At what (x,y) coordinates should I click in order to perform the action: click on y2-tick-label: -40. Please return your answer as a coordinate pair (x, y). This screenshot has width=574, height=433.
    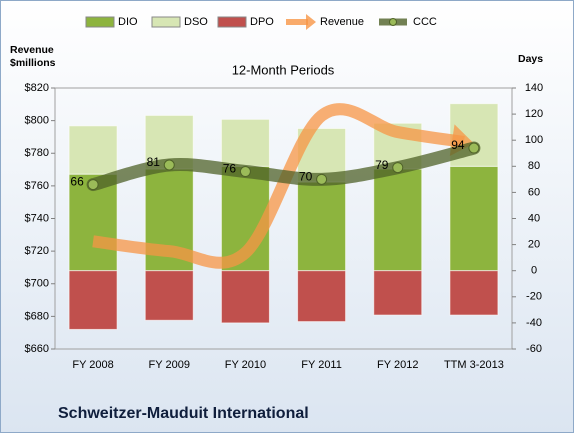
    Looking at the image, I should click on (534, 323).